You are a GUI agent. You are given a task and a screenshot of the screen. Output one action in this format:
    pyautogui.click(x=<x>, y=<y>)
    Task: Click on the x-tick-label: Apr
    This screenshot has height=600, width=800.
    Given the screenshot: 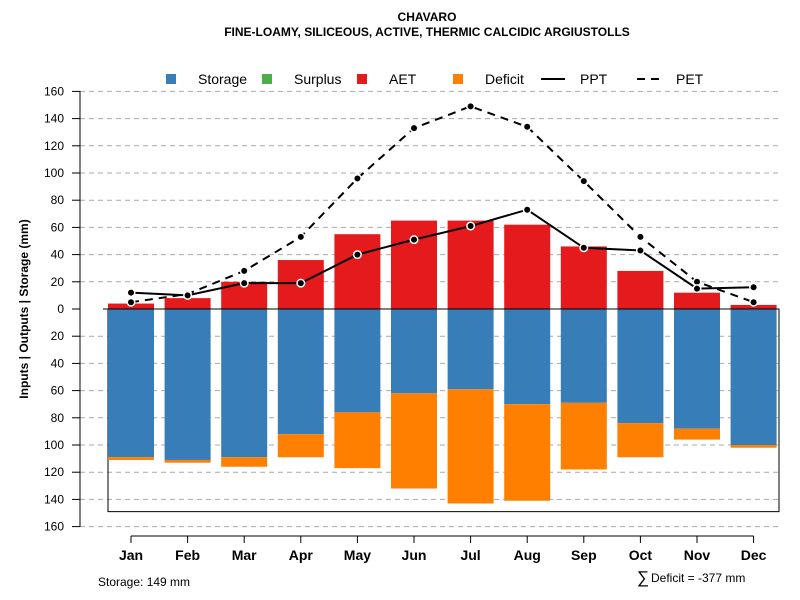 What is the action you would take?
    pyautogui.click(x=301, y=555)
    